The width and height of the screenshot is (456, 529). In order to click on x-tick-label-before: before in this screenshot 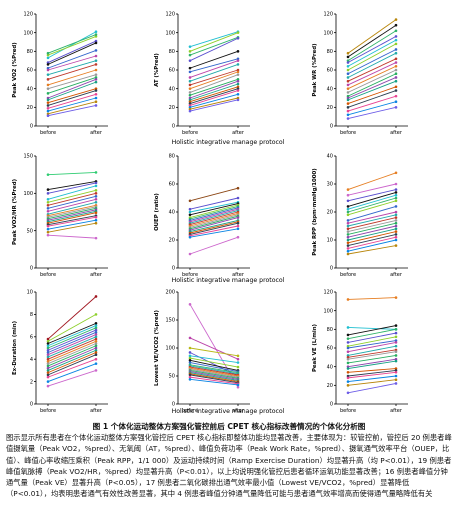, I will do `click(48, 275)`.